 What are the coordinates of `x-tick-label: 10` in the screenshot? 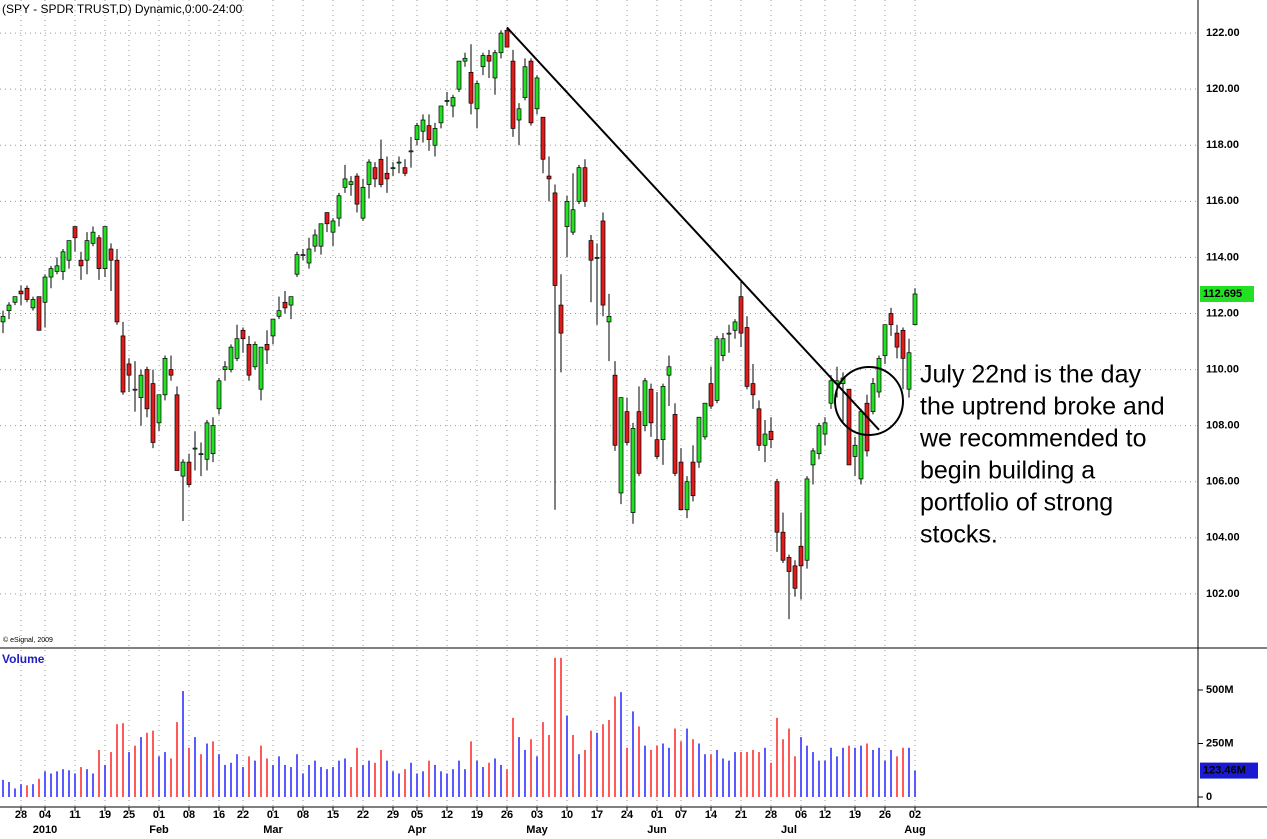 It's located at (567, 815).